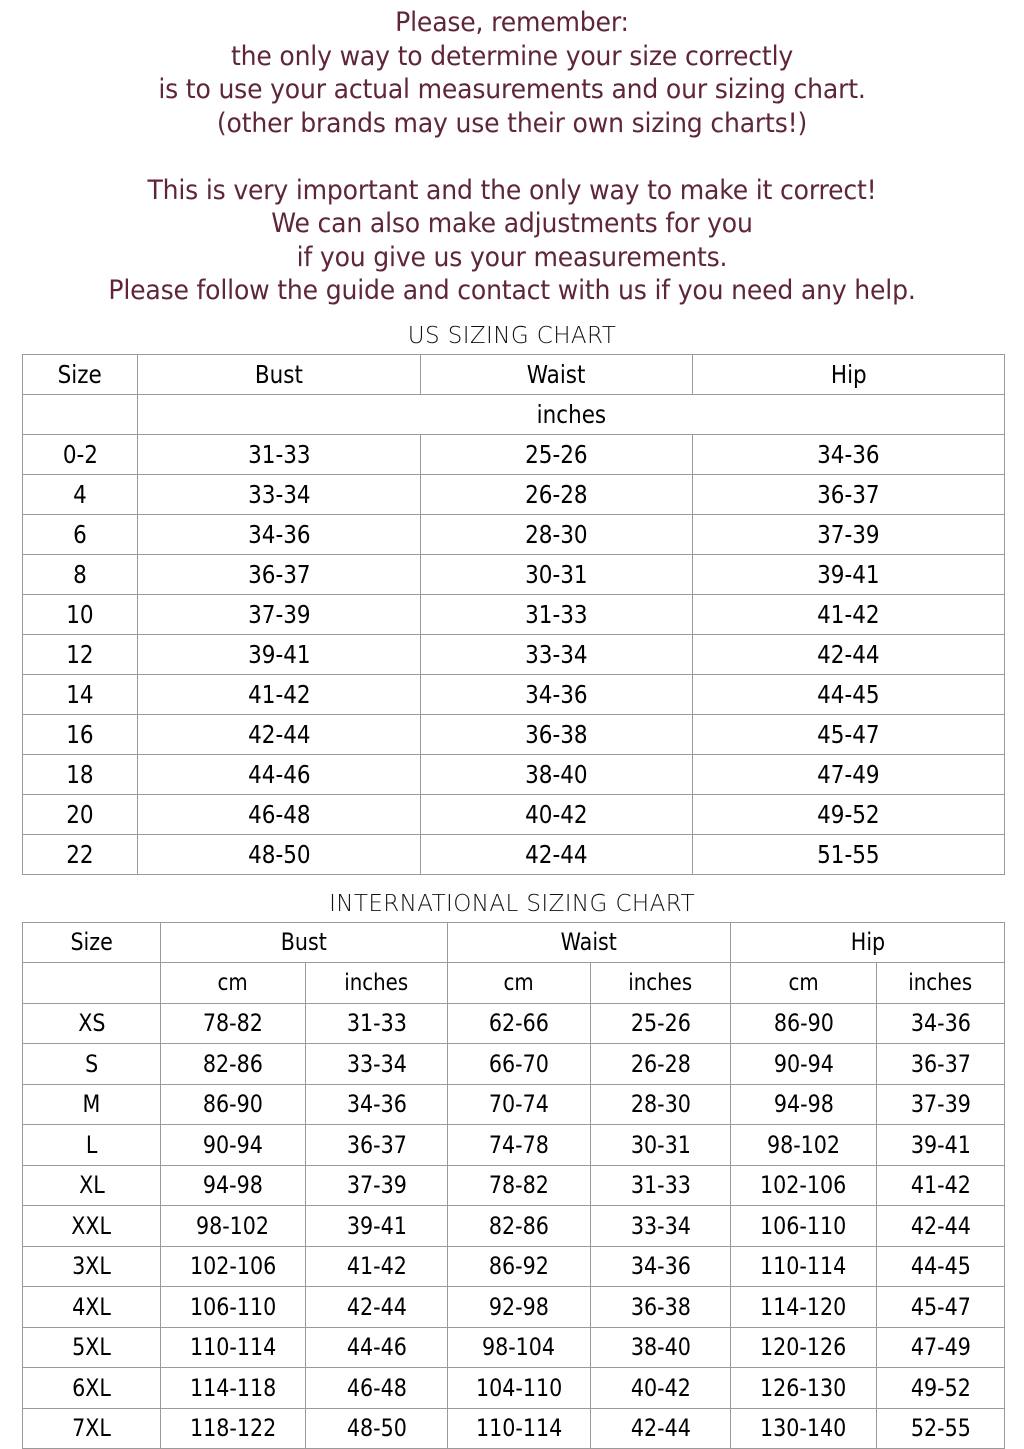  I want to click on intl-measure-cell-text: 31-33, so click(661, 1185).